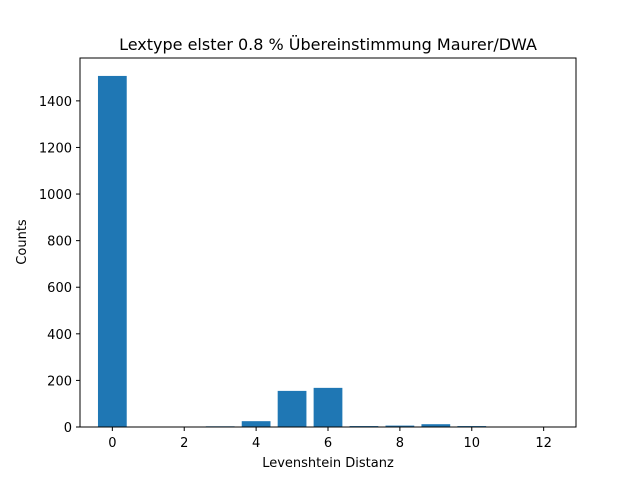 The height and width of the screenshot is (480, 640). I want to click on x-tick-label: 6, so click(328, 443).